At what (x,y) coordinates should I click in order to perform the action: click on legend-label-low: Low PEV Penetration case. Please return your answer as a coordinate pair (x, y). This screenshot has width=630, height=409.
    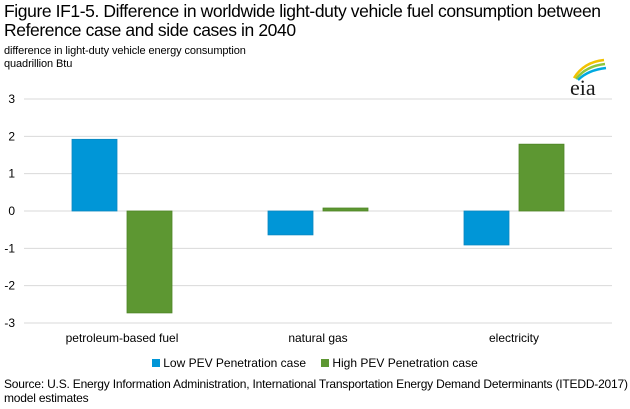
    Looking at the image, I should click on (234, 363).